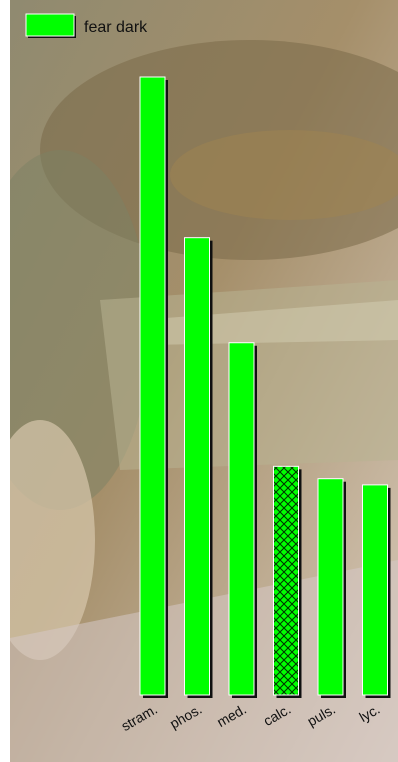 The image size is (398, 762). What do you see at coordinates (241, 519) in the screenshot?
I see `bar-med` at bounding box center [241, 519].